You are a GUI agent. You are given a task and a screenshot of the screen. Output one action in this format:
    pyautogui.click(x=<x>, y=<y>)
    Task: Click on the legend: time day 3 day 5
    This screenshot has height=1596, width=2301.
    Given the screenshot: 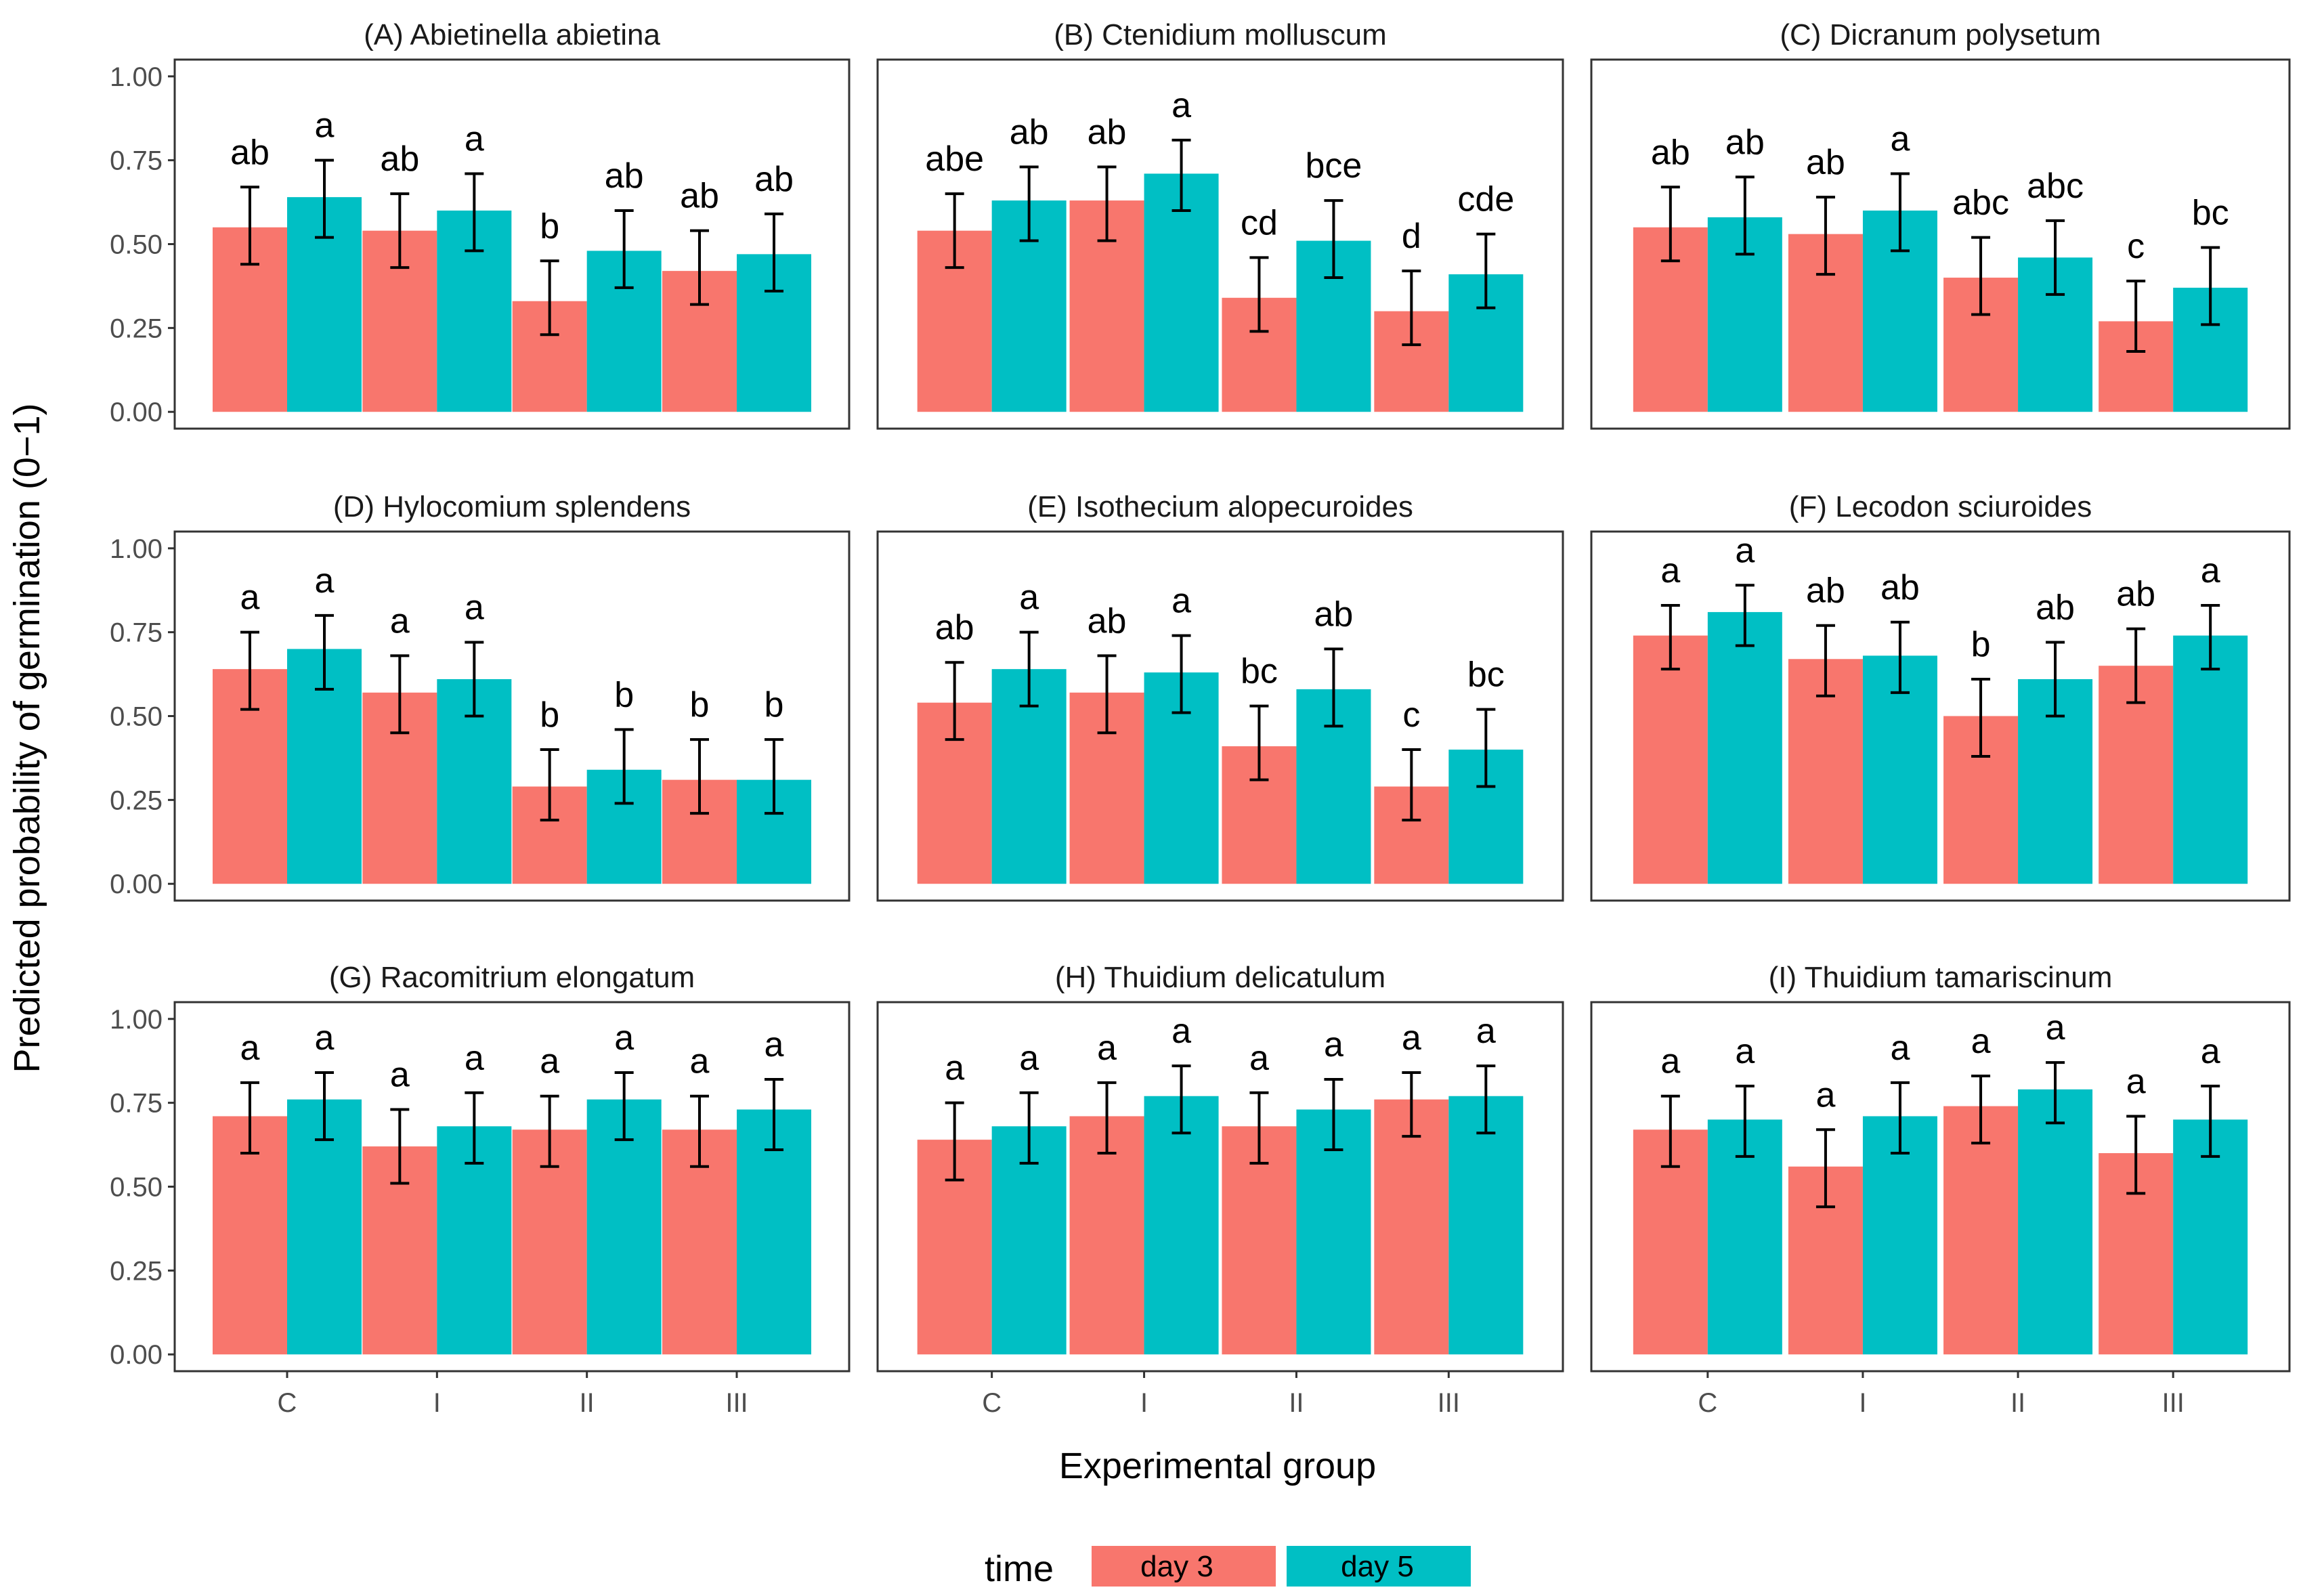 What is the action you would take?
    pyautogui.click(x=1228, y=1567)
    